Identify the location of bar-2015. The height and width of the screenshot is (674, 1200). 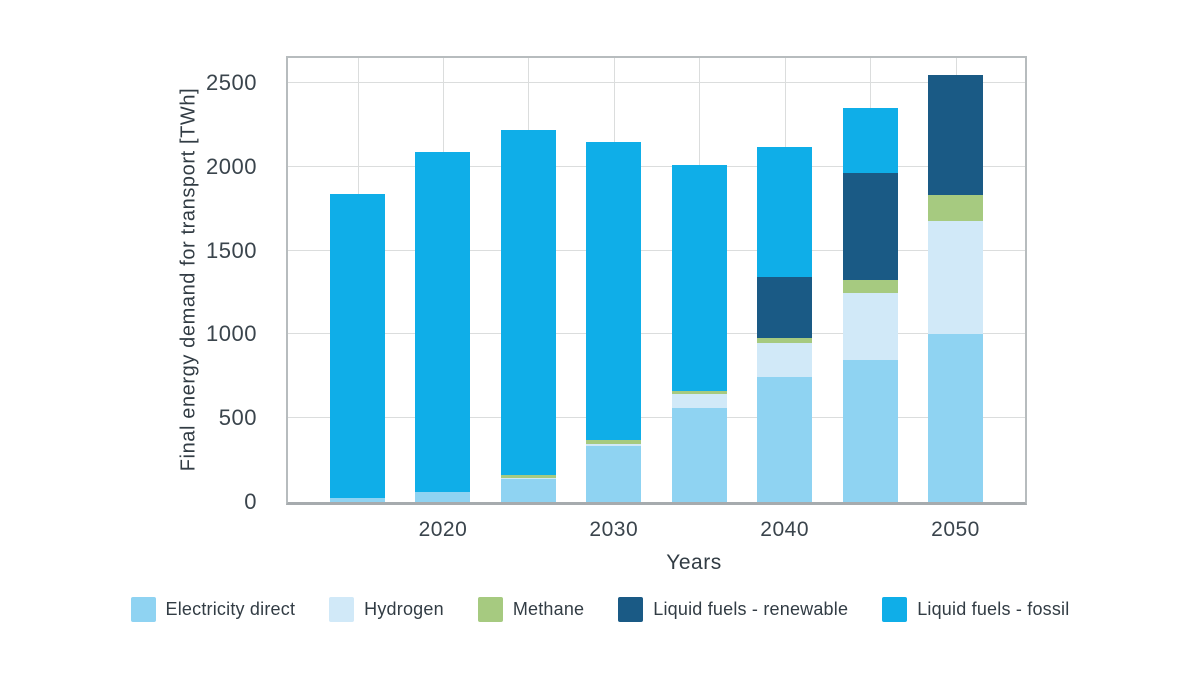
(357, 280).